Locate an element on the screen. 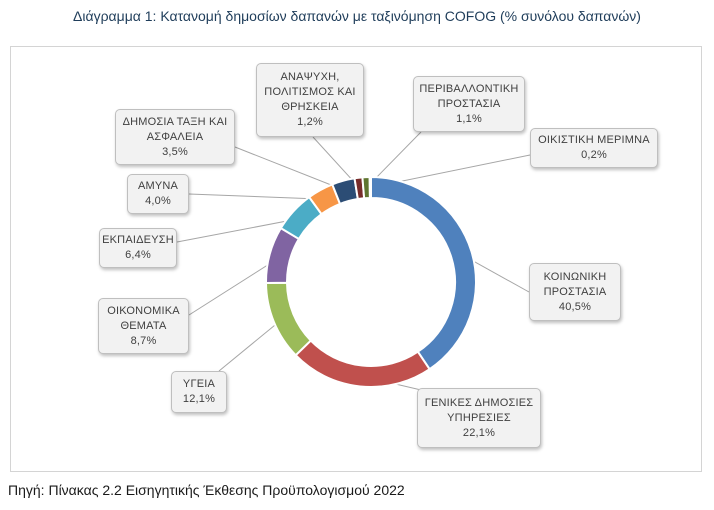 The width and height of the screenshot is (714, 510). label-koinoniki: ΚΟΙΝΩΝΙΚΗ ΠΡΟΣΤΑΣΙΑ 40,5% is located at coordinates (575, 292).